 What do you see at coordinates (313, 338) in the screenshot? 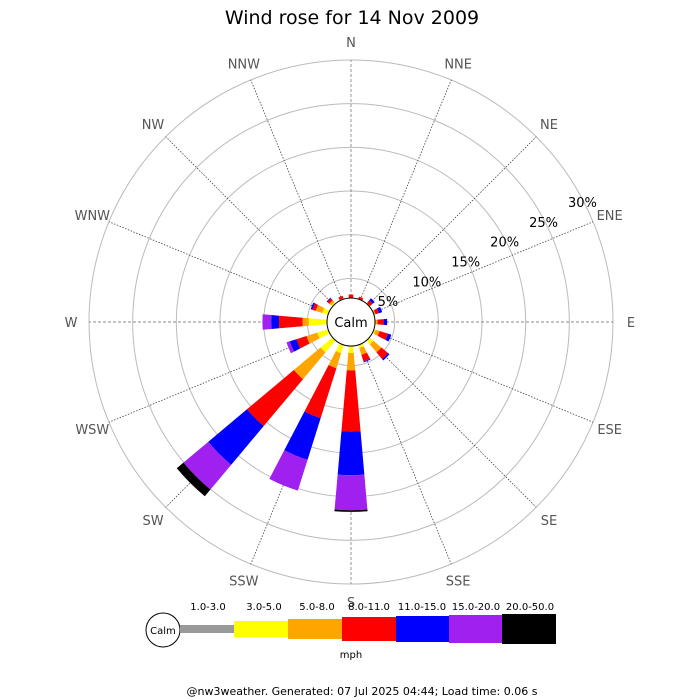
I see `bar-wsw-5.0-8.0` at bounding box center [313, 338].